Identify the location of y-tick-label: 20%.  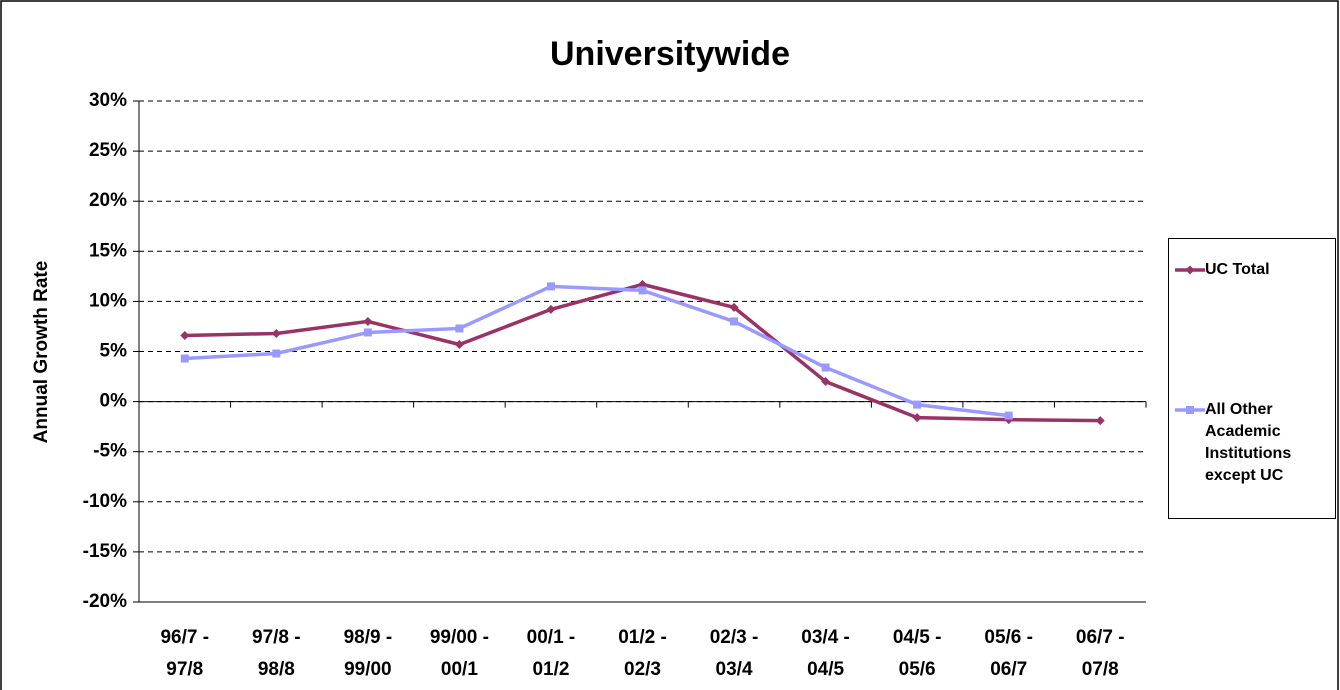
(108, 200).